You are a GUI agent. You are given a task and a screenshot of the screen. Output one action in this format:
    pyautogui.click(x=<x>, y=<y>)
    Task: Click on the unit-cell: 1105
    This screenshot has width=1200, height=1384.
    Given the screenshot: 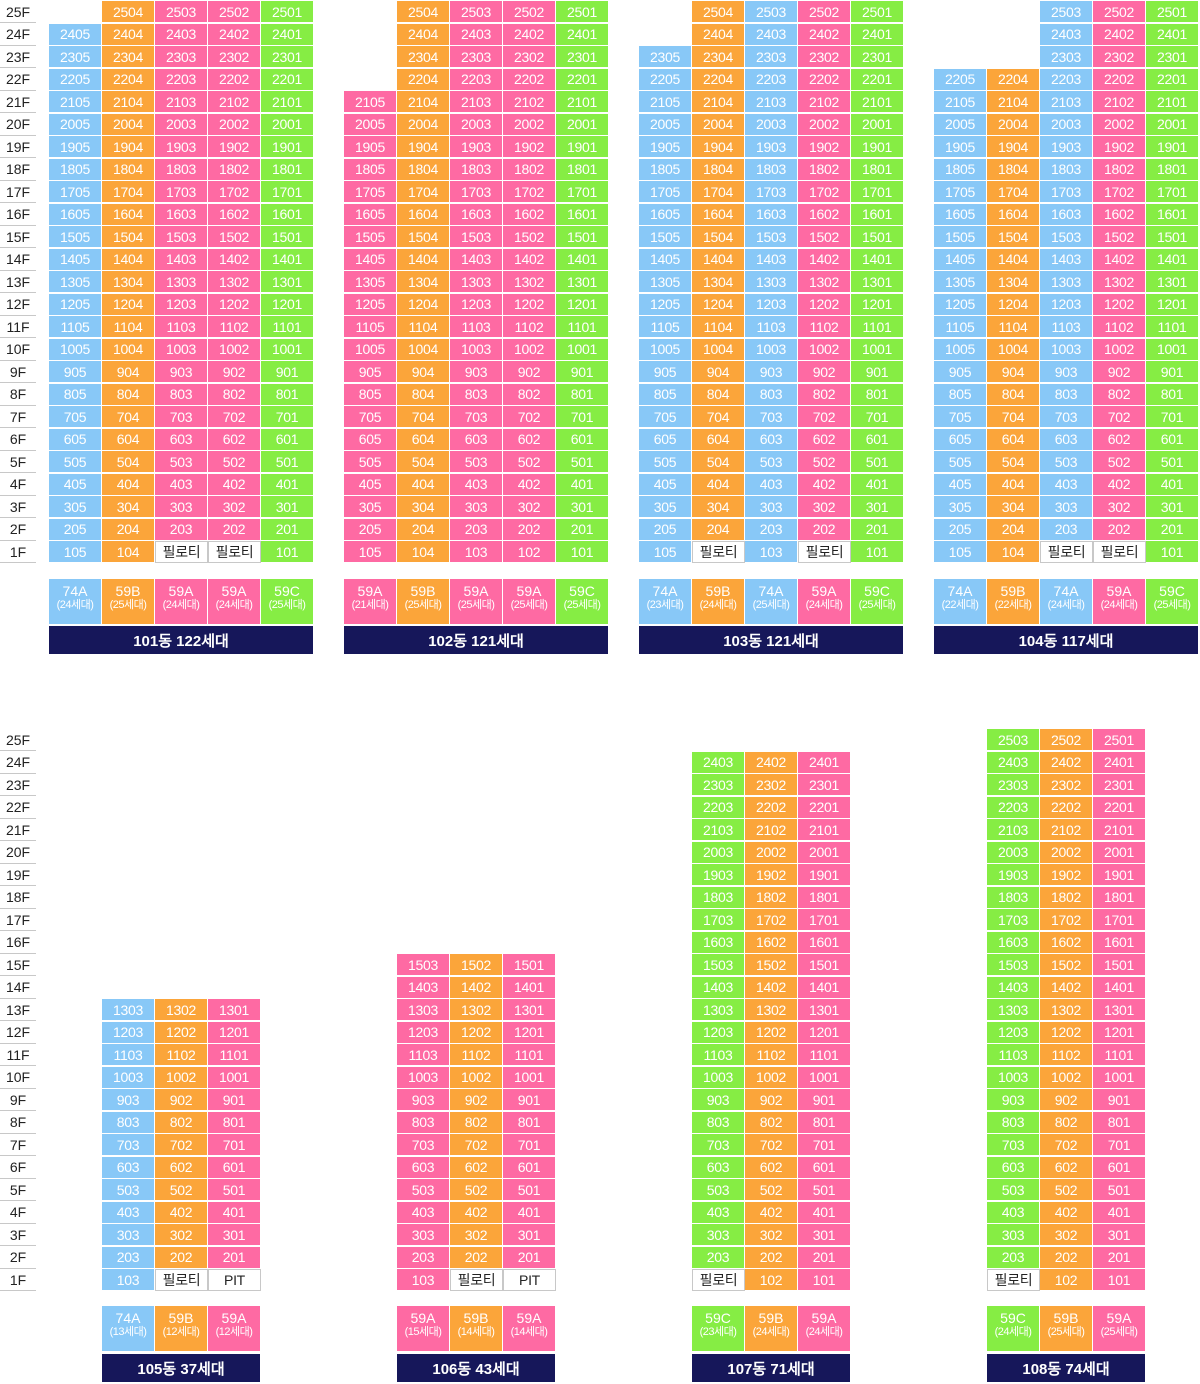 What is the action you would take?
    pyautogui.click(x=370, y=327)
    